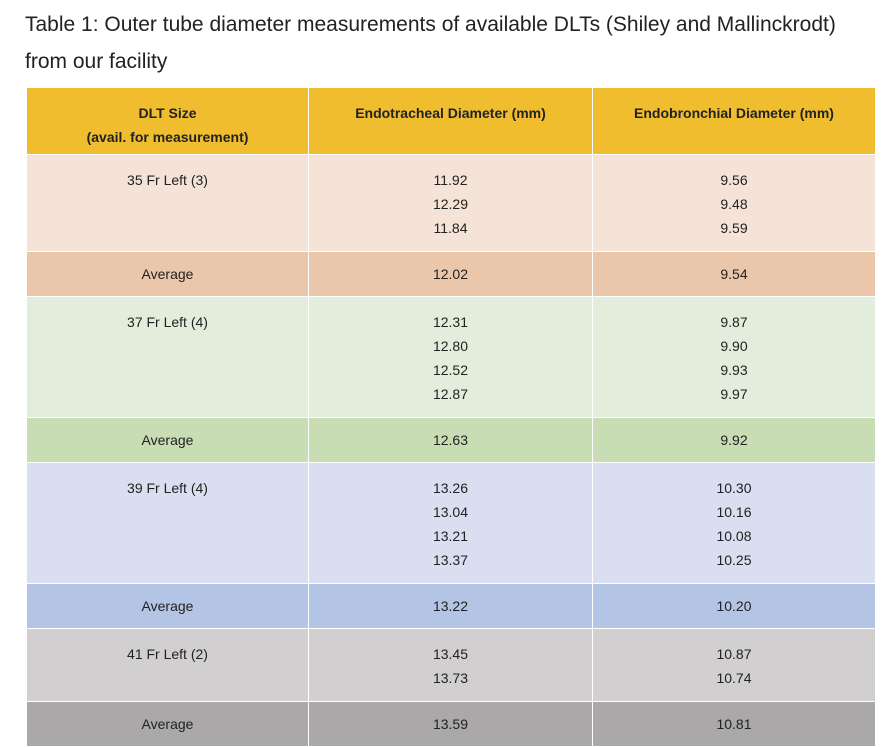  I want to click on endobronchial-value: 9.48, so click(734, 204).